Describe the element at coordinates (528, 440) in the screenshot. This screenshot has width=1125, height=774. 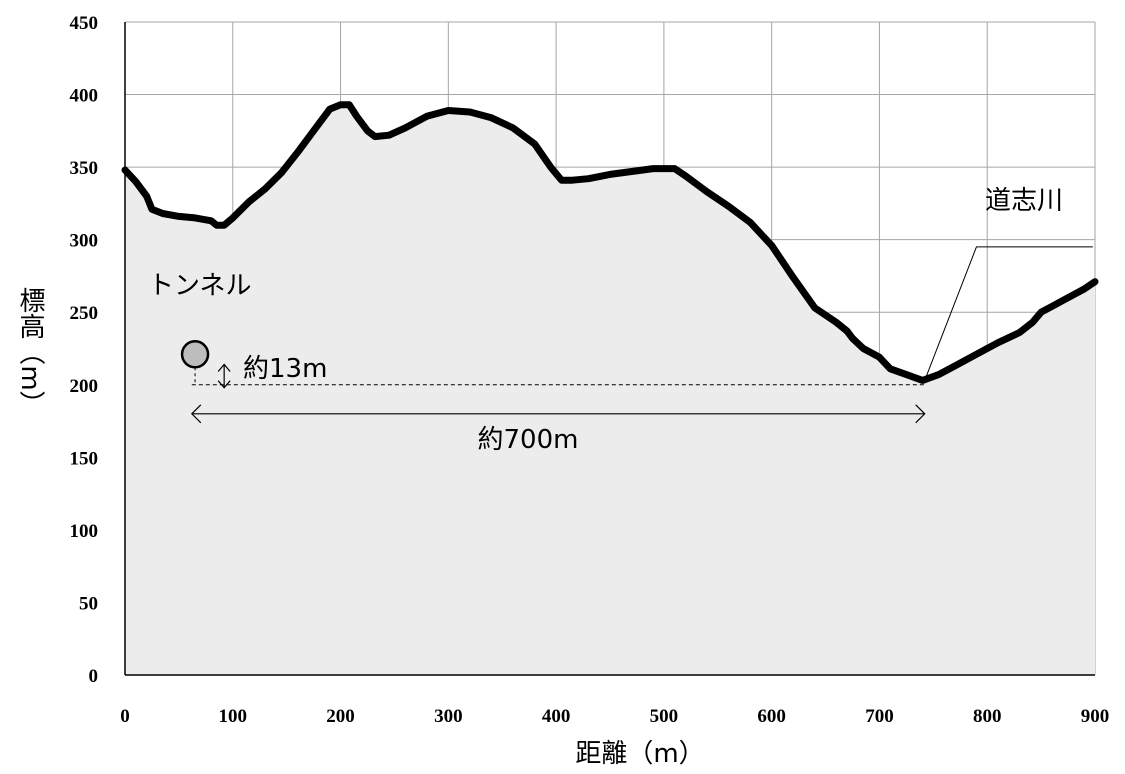
I see `distance-label: 約700m` at that location.